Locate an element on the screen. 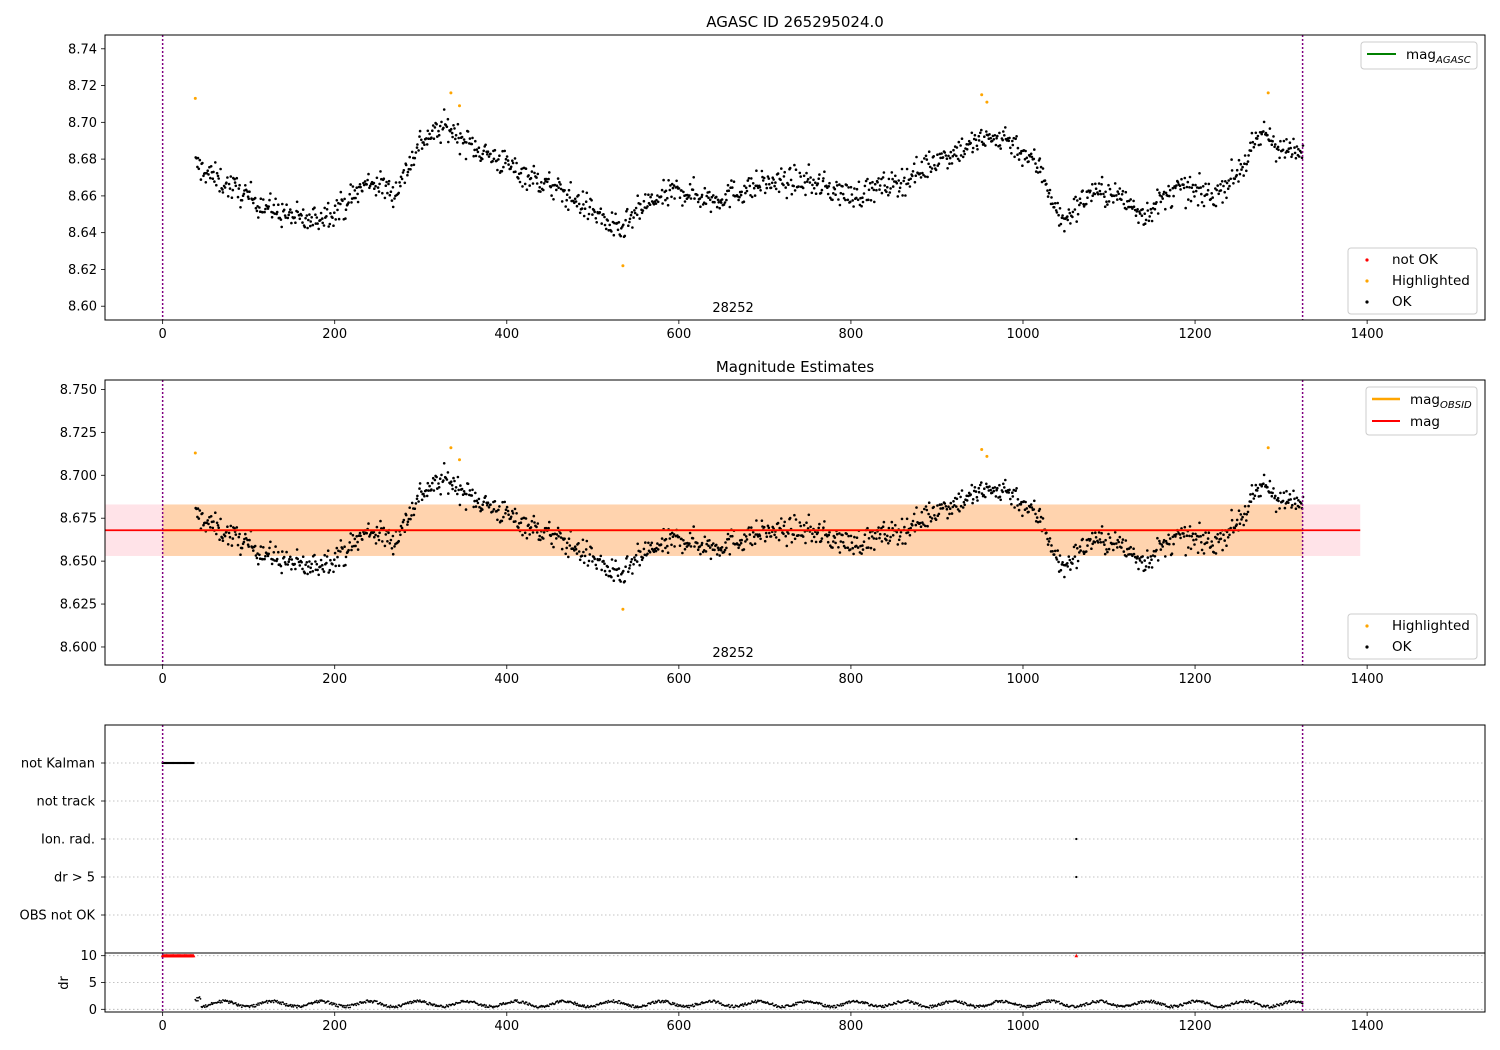 The height and width of the screenshot is (1050, 1500). y-tick-label: 8.600 is located at coordinates (78, 647).